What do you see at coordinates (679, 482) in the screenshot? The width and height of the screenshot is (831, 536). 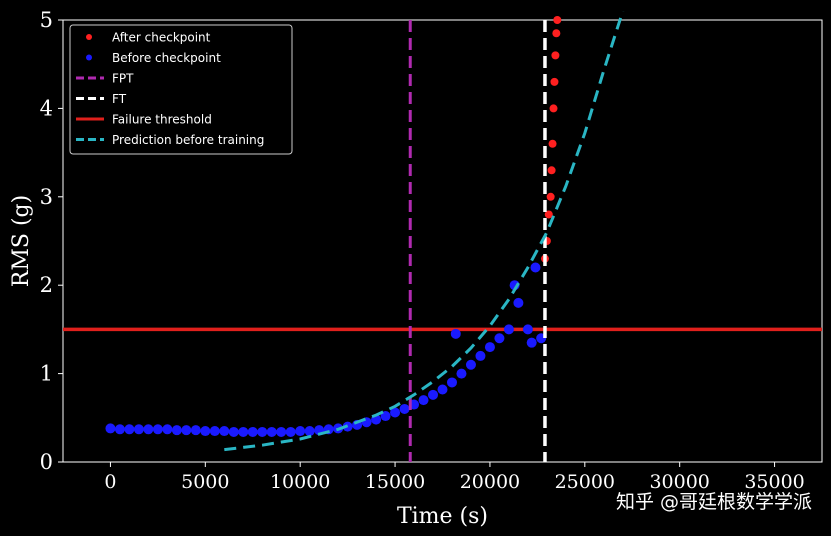 I see `x-tick-label: 30000` at bounding box center [679, 482].